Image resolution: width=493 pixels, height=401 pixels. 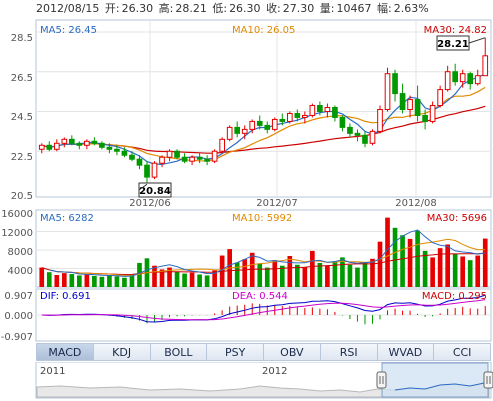 What do you see at coordinates (477, 40) in the screenshot?
I see `high-marker-leader` at bounding box center [477, 40].